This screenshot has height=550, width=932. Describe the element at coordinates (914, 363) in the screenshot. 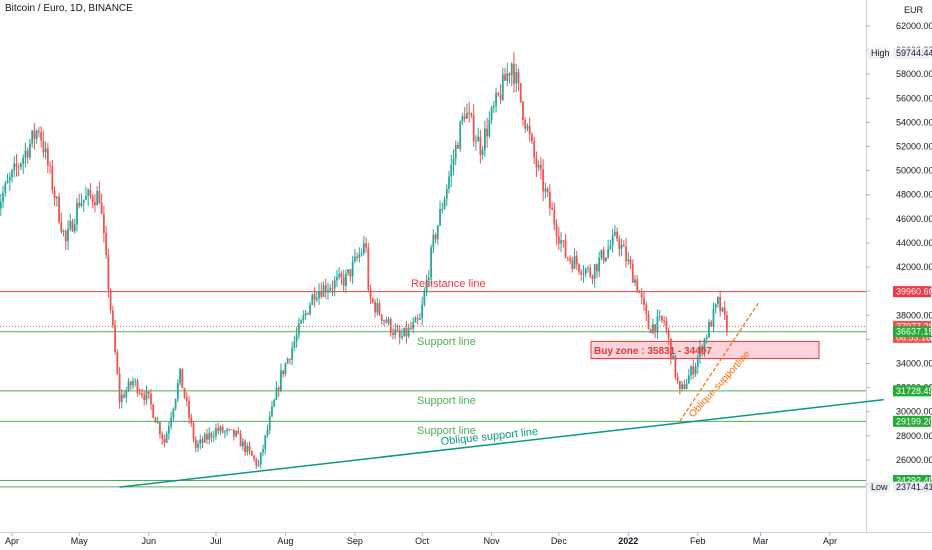

I see `y-tick-label: 34000.00` at that location.